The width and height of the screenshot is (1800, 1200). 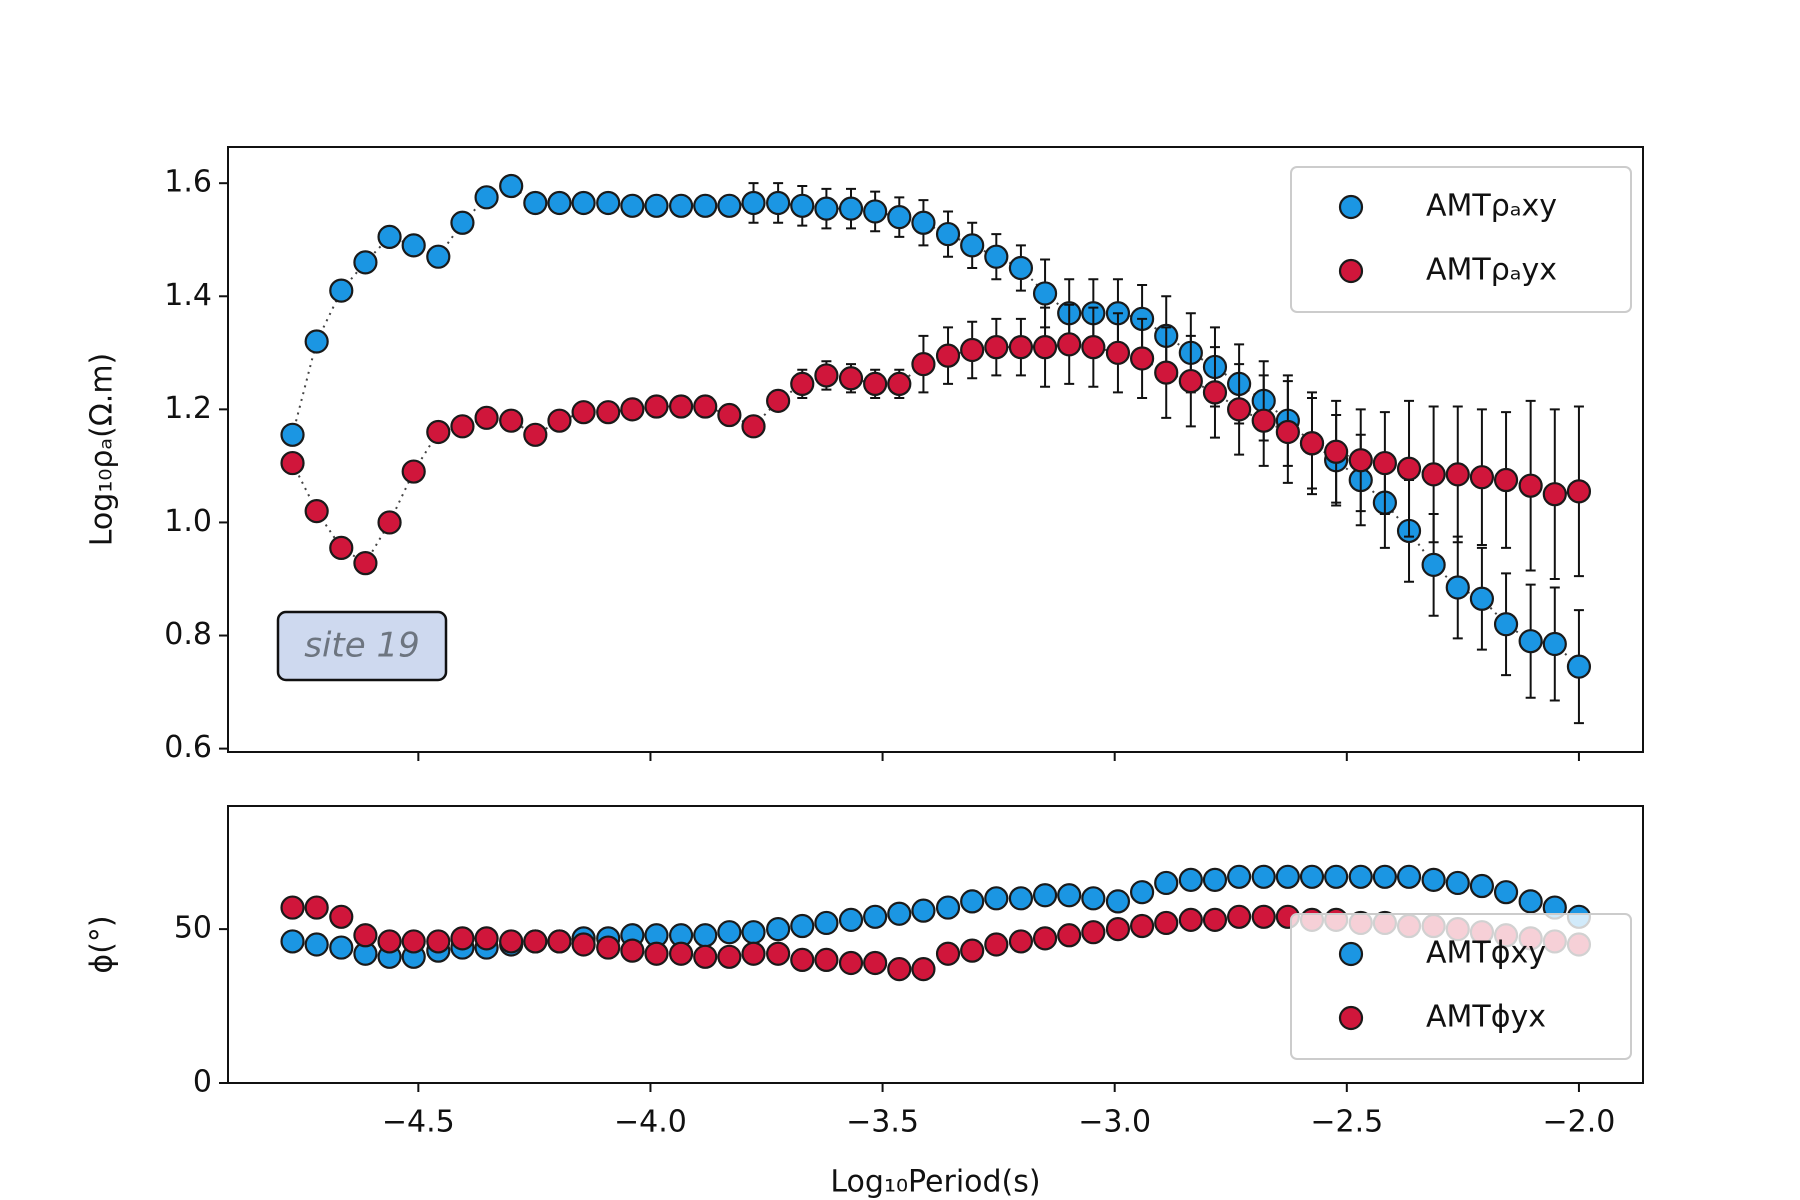 What do you see at coordinates (1461, 986) in the screenshot?
I see `legend: AMTϕxy AMTϕyx` at bounding box center [1461, 986].